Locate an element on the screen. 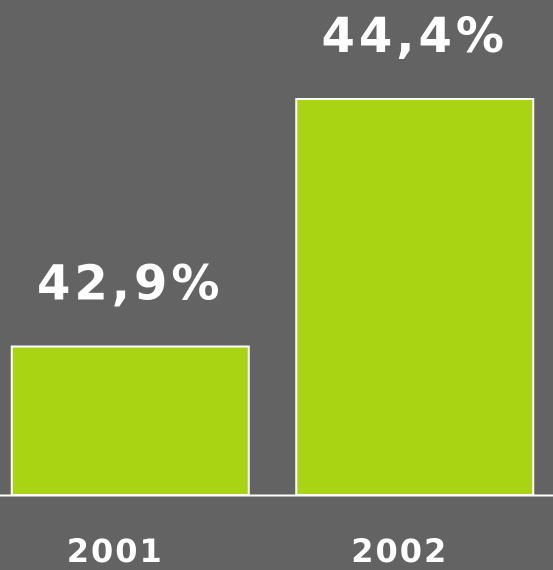 The height and width of the screenshot is (570, 553). x-tick-label: 2001 is located at coordinates (115, 551).